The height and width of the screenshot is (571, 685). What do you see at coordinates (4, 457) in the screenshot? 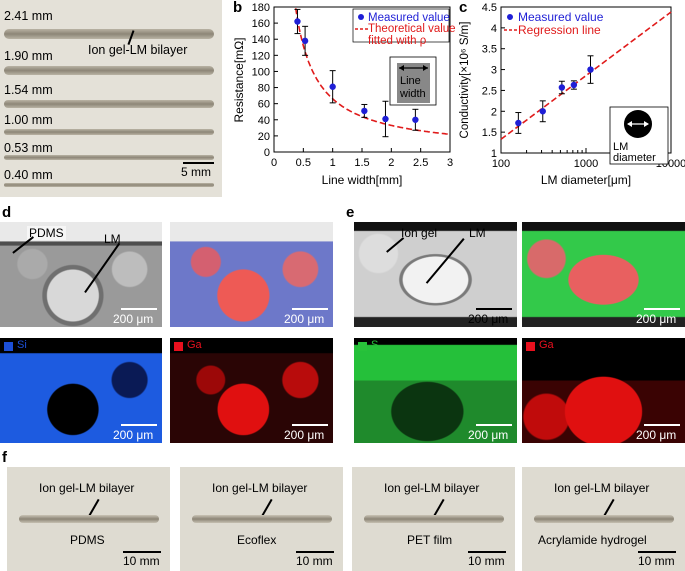
I see `panel-label-f: f` at bounding box center [4, 457].